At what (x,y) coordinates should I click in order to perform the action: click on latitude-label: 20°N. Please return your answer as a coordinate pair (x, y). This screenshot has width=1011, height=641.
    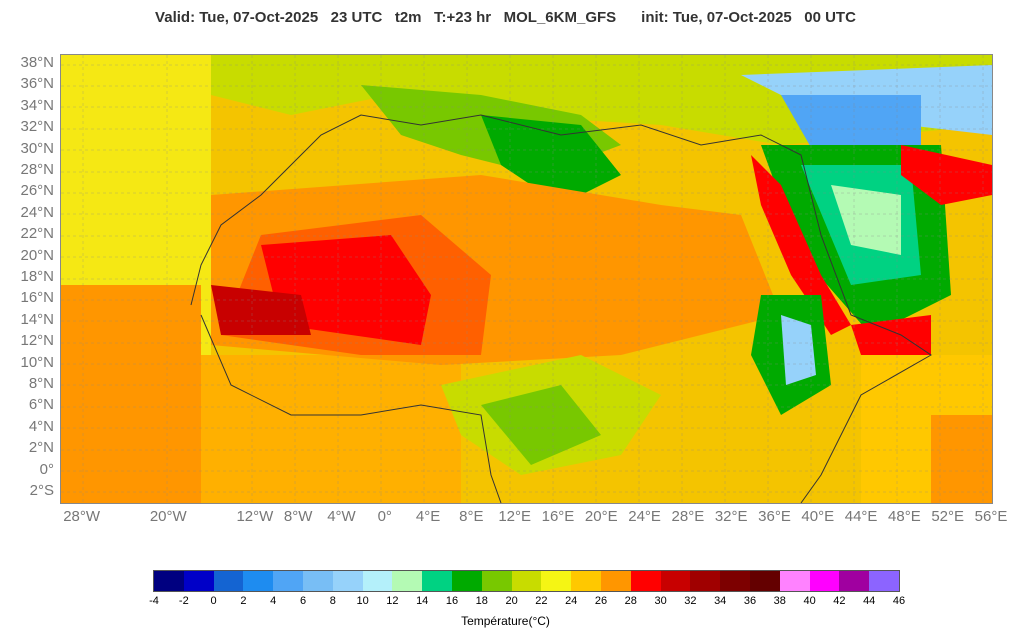
    Looking at the image, I should click on (37, 255).